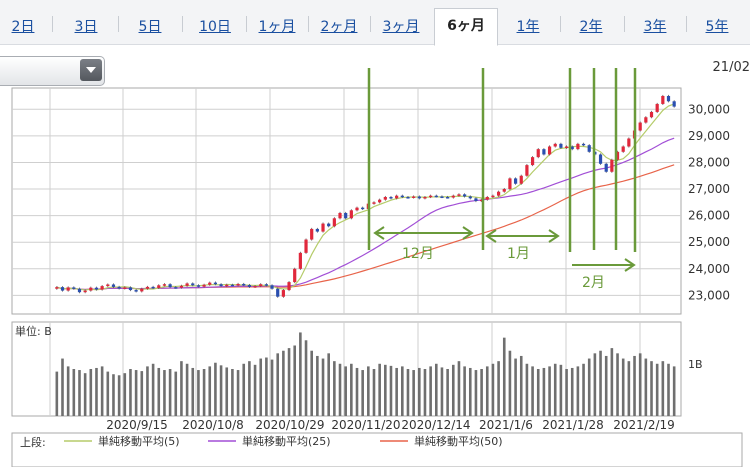  I want to click on tab-5-days: 5日, so click(150, 27).